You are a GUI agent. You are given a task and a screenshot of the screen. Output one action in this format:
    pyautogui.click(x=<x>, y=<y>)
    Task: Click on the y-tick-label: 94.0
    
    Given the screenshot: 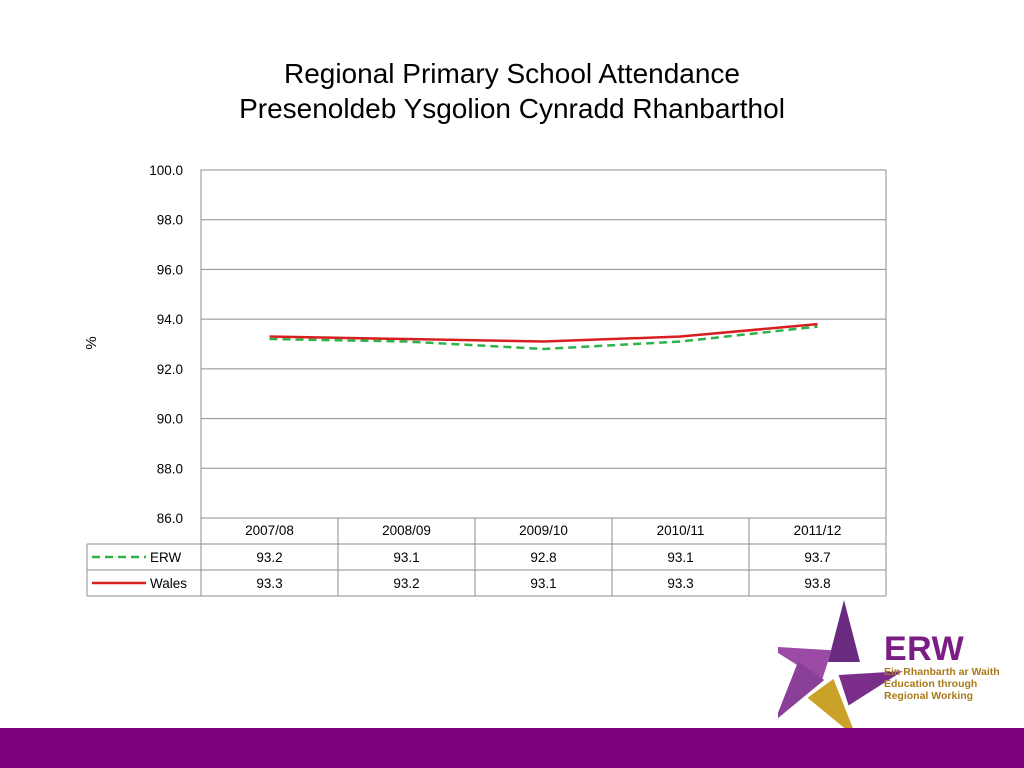 What is the action you would take?
    pyautogui.click(x=170, y=319)
    